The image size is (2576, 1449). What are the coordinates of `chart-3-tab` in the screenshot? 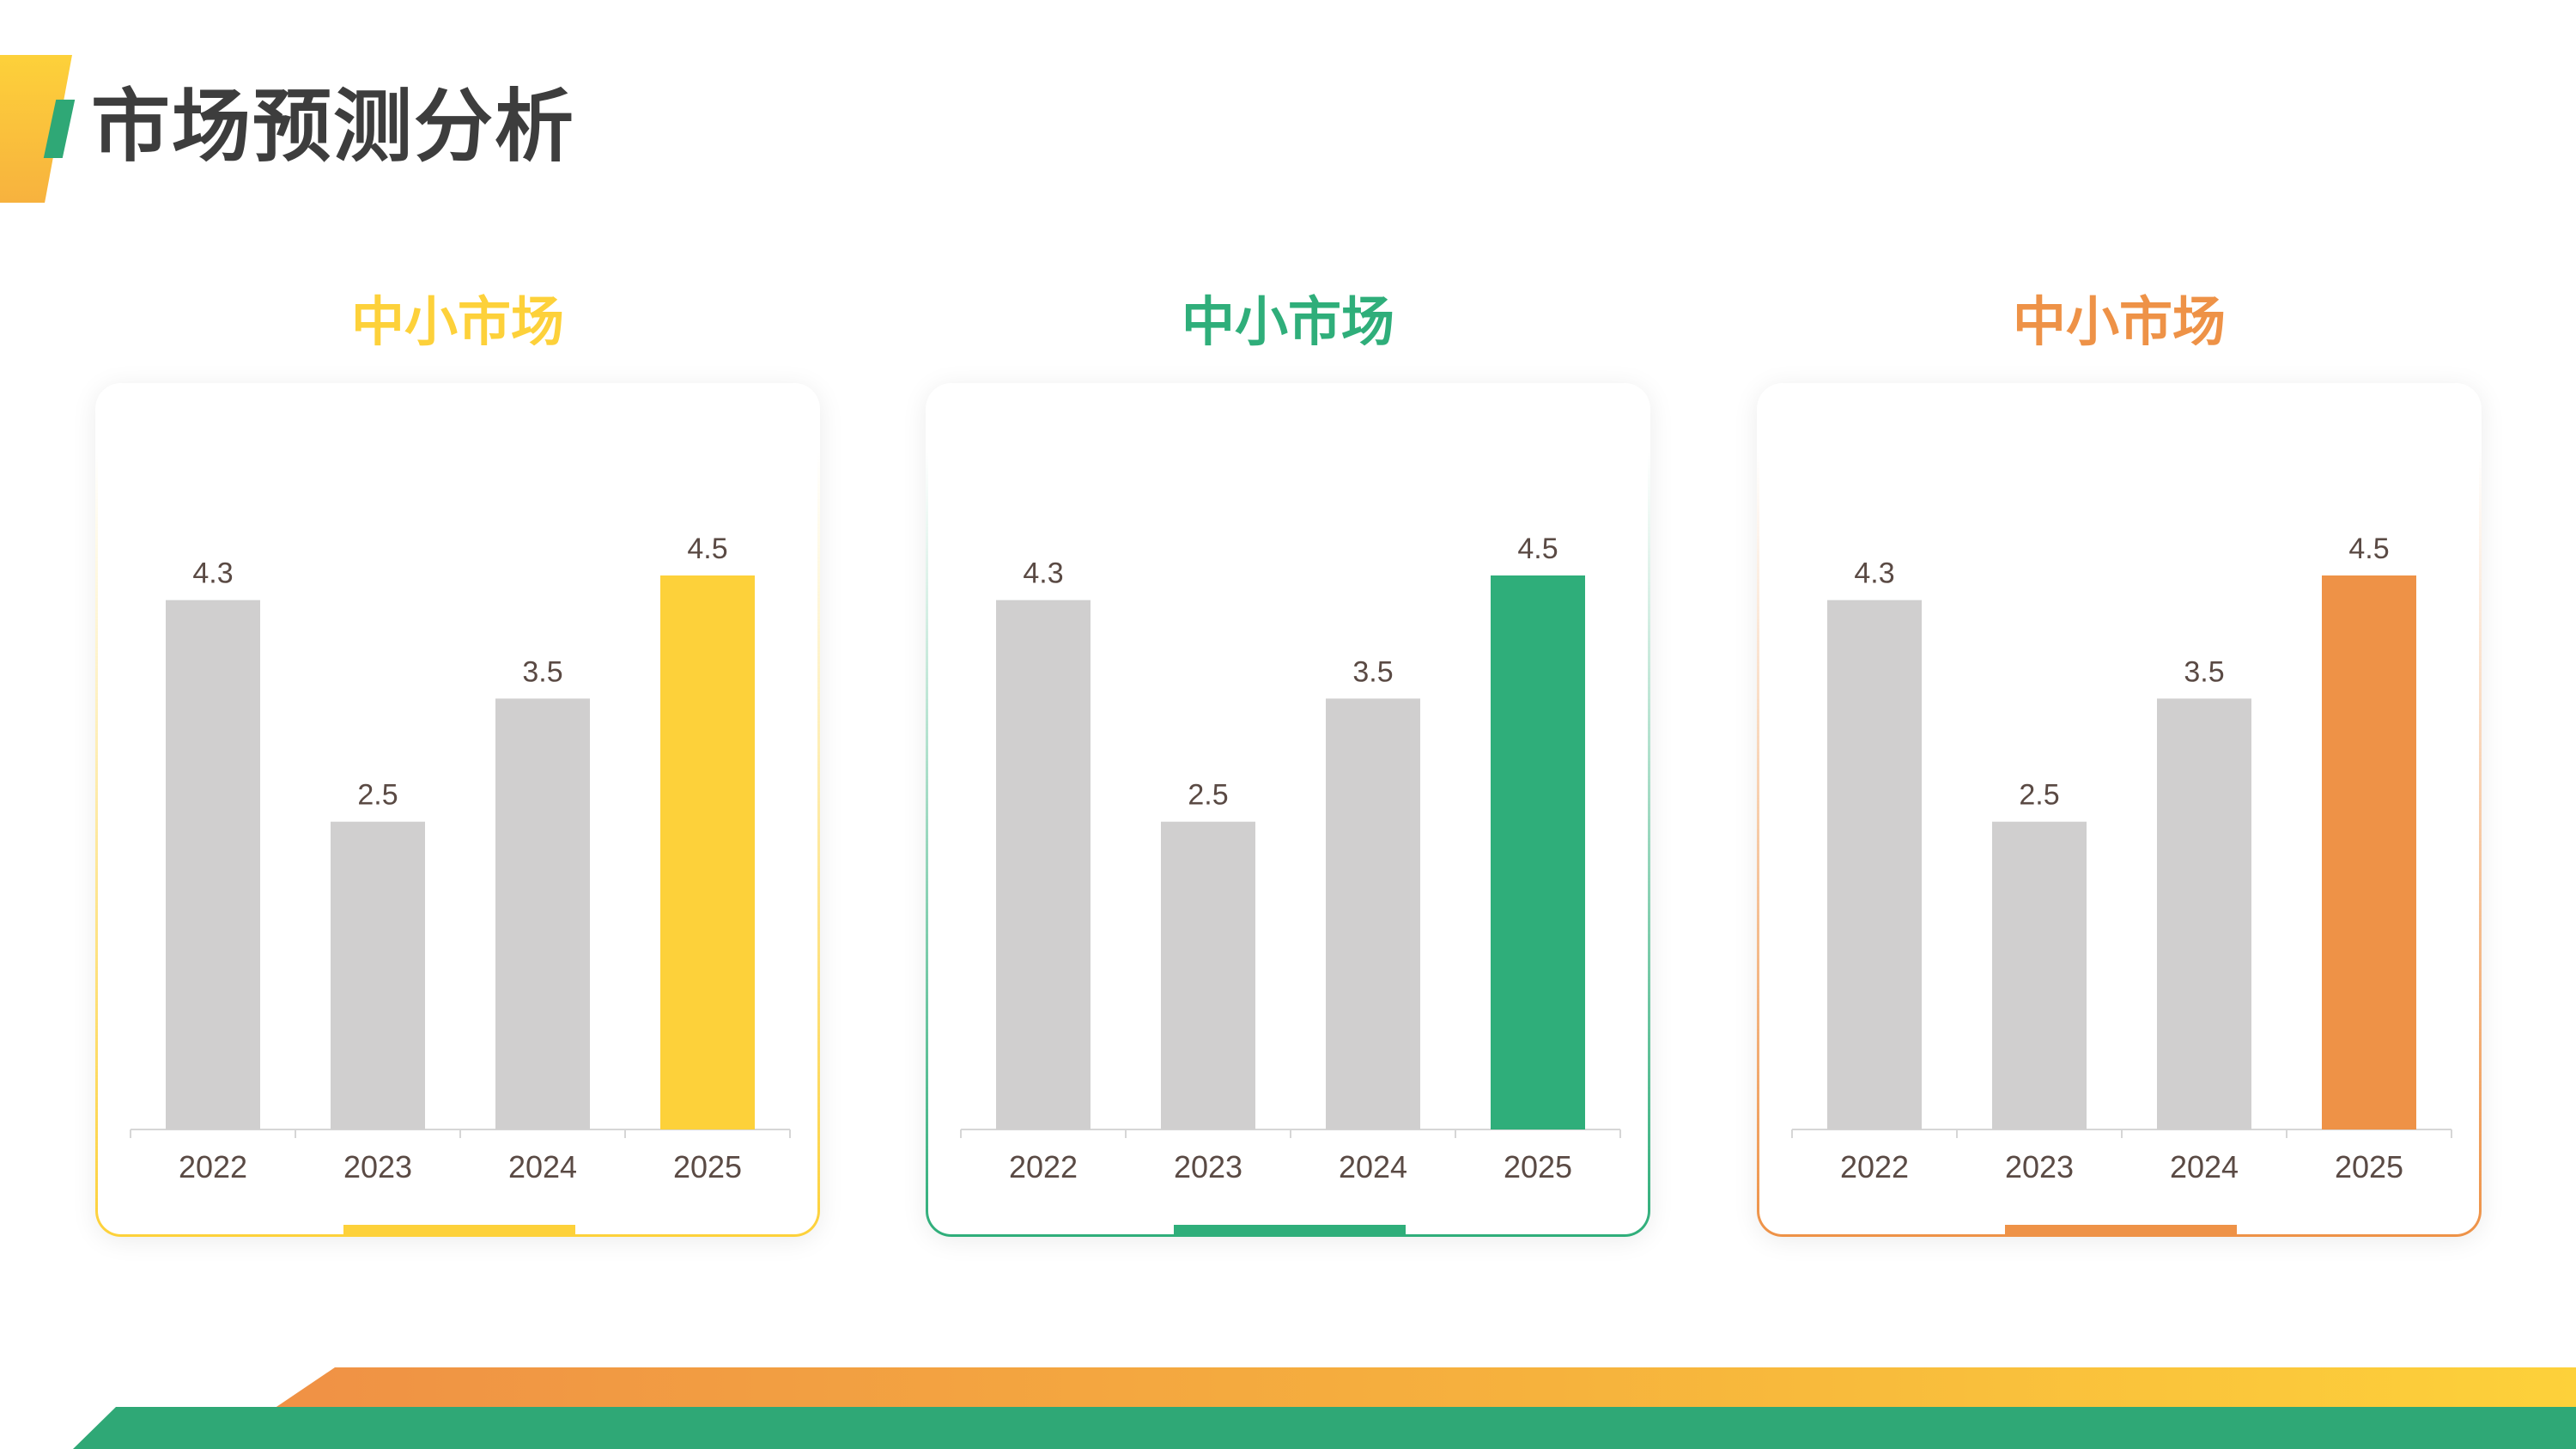 It's located at (2121, 1231).